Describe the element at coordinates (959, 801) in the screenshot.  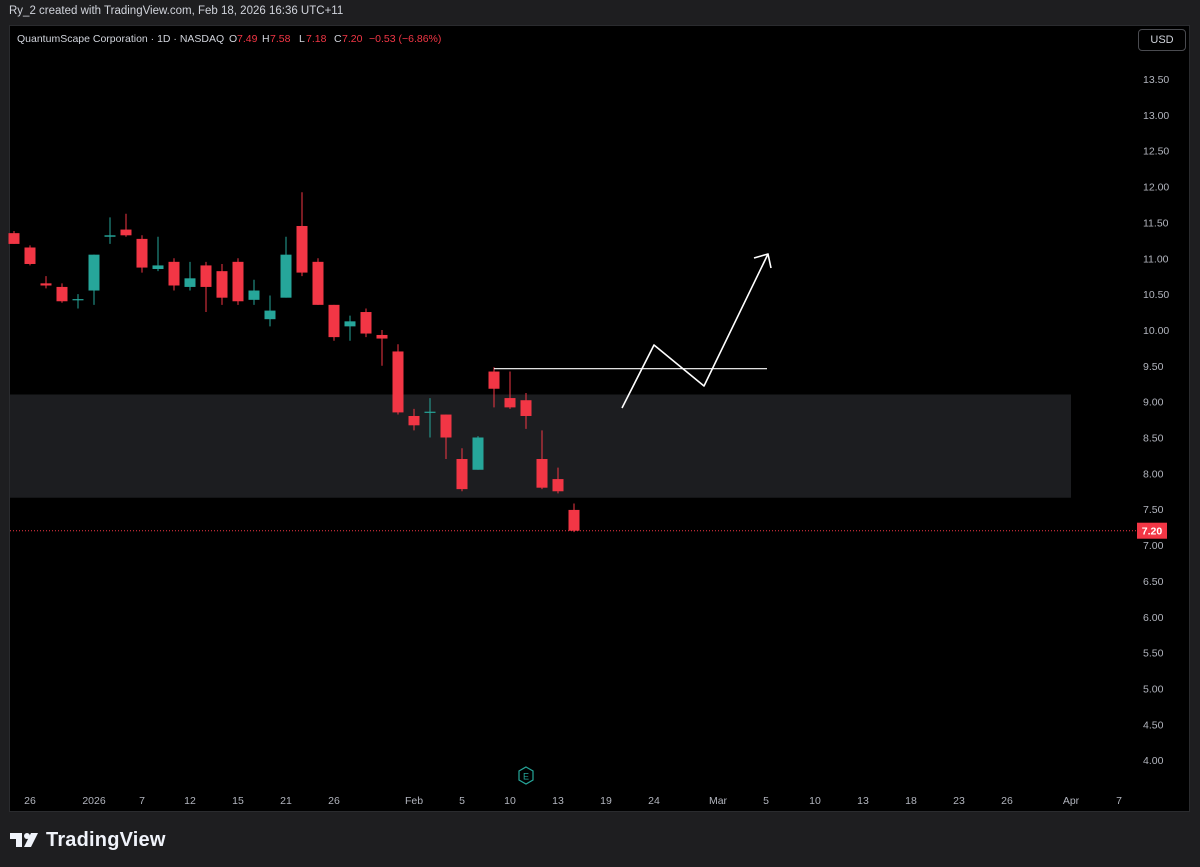
I see `x-tick-label: 23` at that location.